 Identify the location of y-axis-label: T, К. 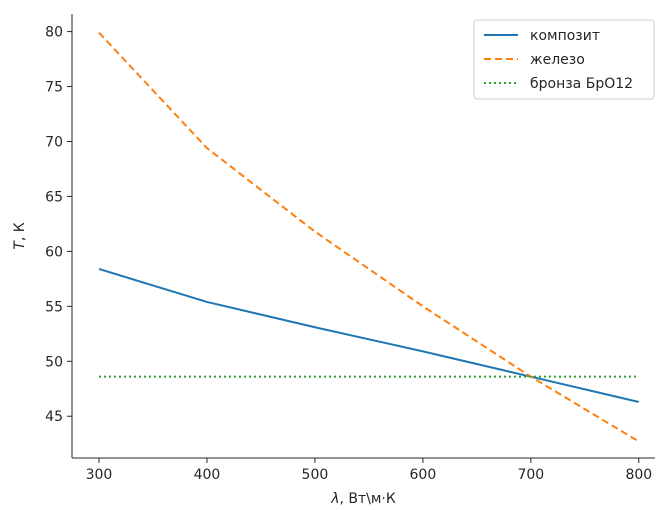
(20, 235).